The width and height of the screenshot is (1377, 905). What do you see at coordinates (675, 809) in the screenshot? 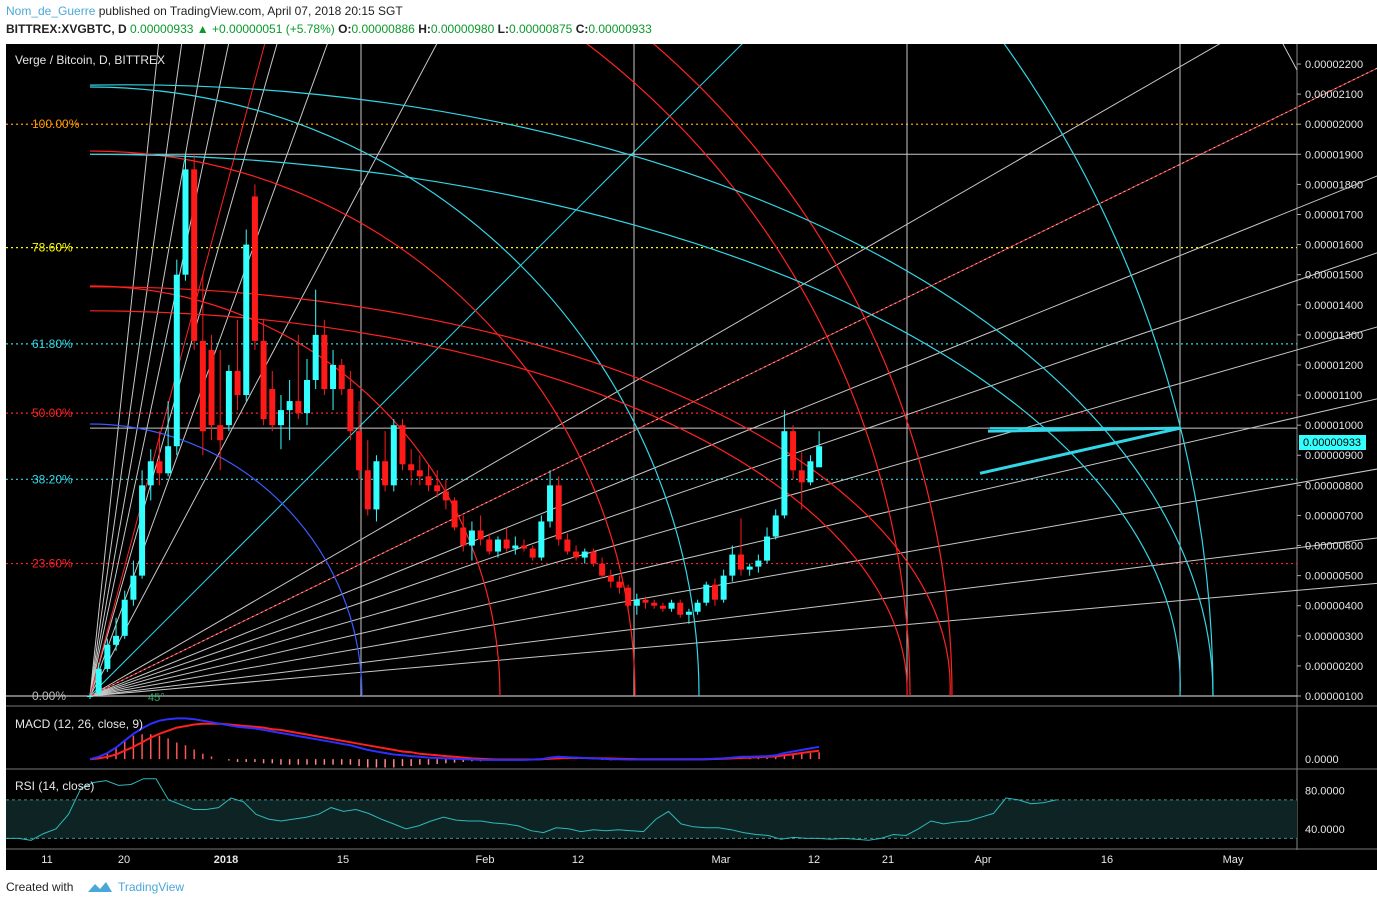
I see `rsi-pane: 80.0000 40.0000` at bounding box center [675, 809].